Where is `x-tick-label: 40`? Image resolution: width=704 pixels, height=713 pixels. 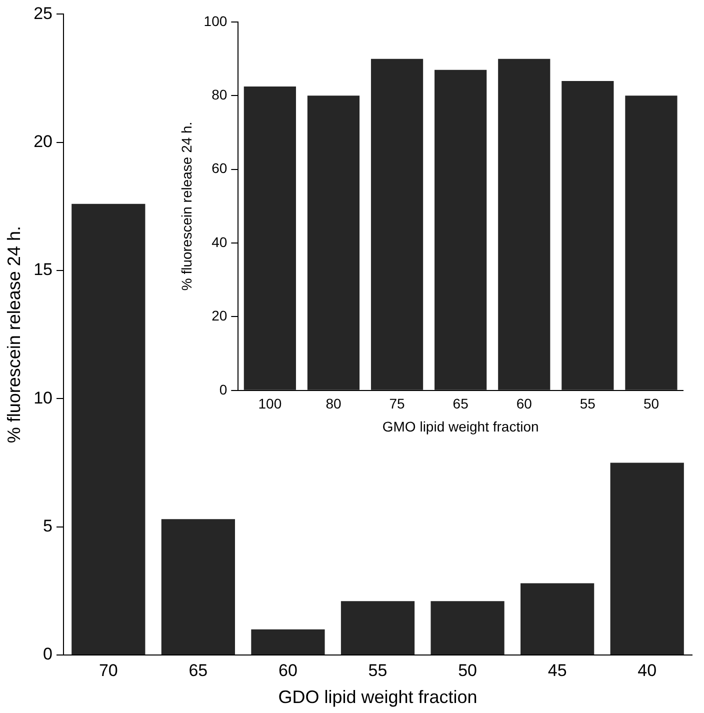
x-tick-label: 40 is located at coordinates (647, 670).